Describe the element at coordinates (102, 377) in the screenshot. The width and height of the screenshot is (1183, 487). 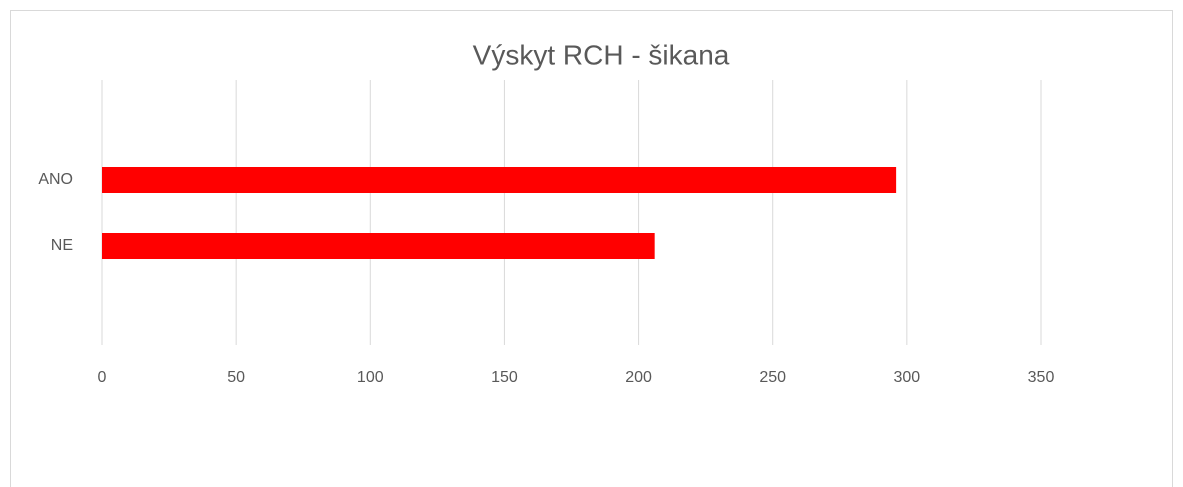
I see `x-tick-label: 0` at that location.